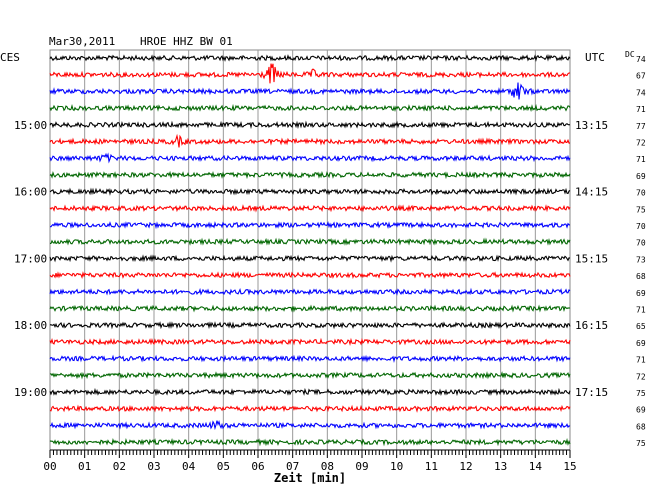  Describe the element at coordinates (569, 466) in the screenshot. I see `x-tick-label: 15` at that location.